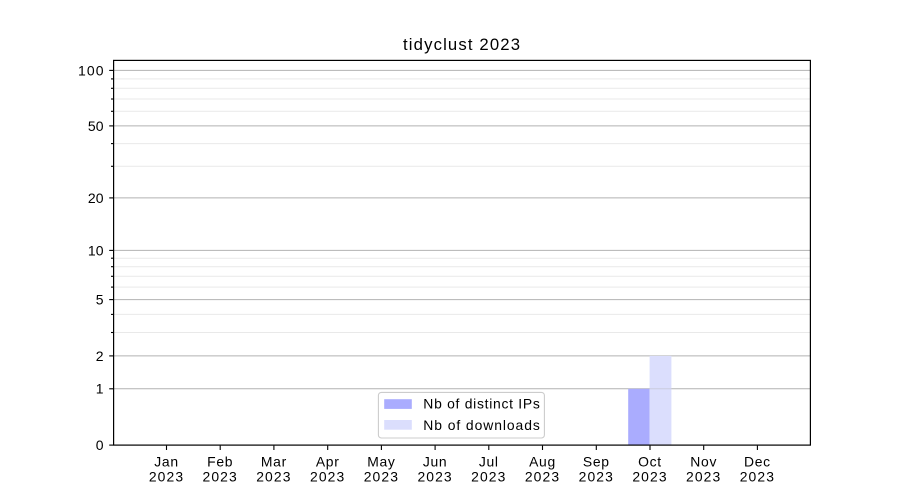 This screenshot has height=500, width=900. What do you see at coordinates (100, 356) in the screenshot?
I see `svg-text: 2` at bounding box center [100, 356].